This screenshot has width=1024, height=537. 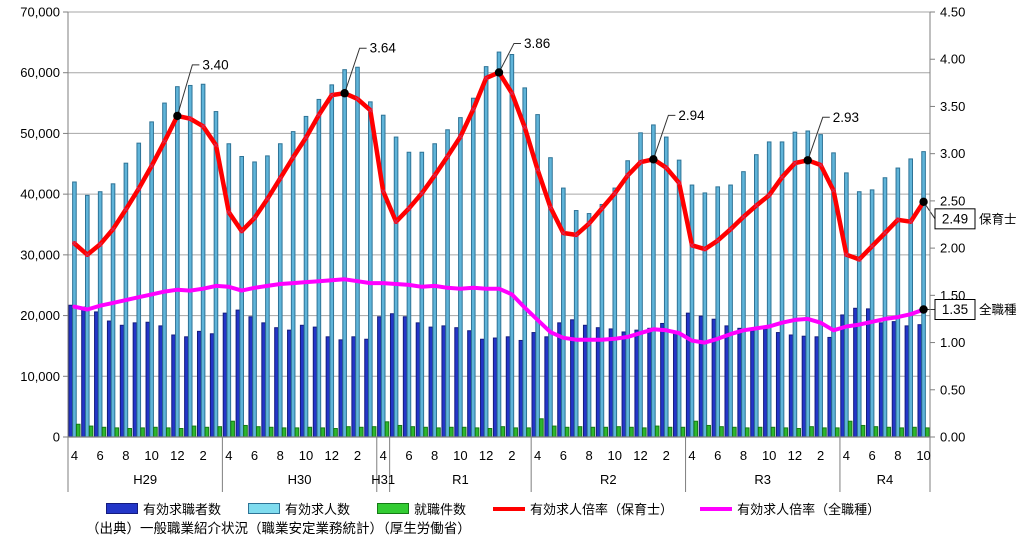 I want to click on svg-text: 60,000, so click(x=40, y=72).